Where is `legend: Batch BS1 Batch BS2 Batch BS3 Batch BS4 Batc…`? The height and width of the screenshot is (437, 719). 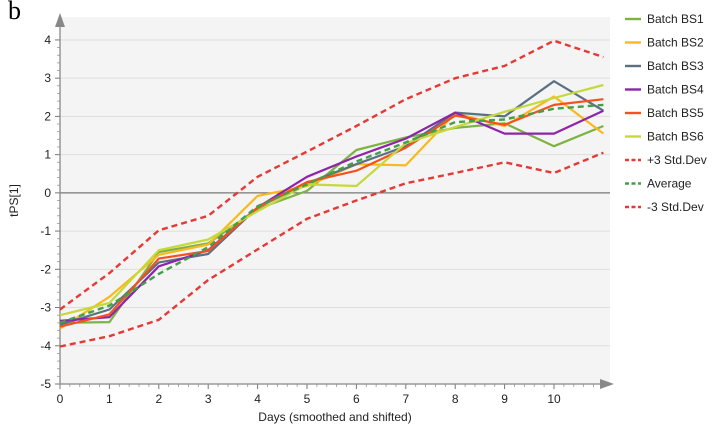
legend: Batch BS1 Batch BS2 Batch BS3 Batch BS4 Batc… is located at coordinates (666, 113).